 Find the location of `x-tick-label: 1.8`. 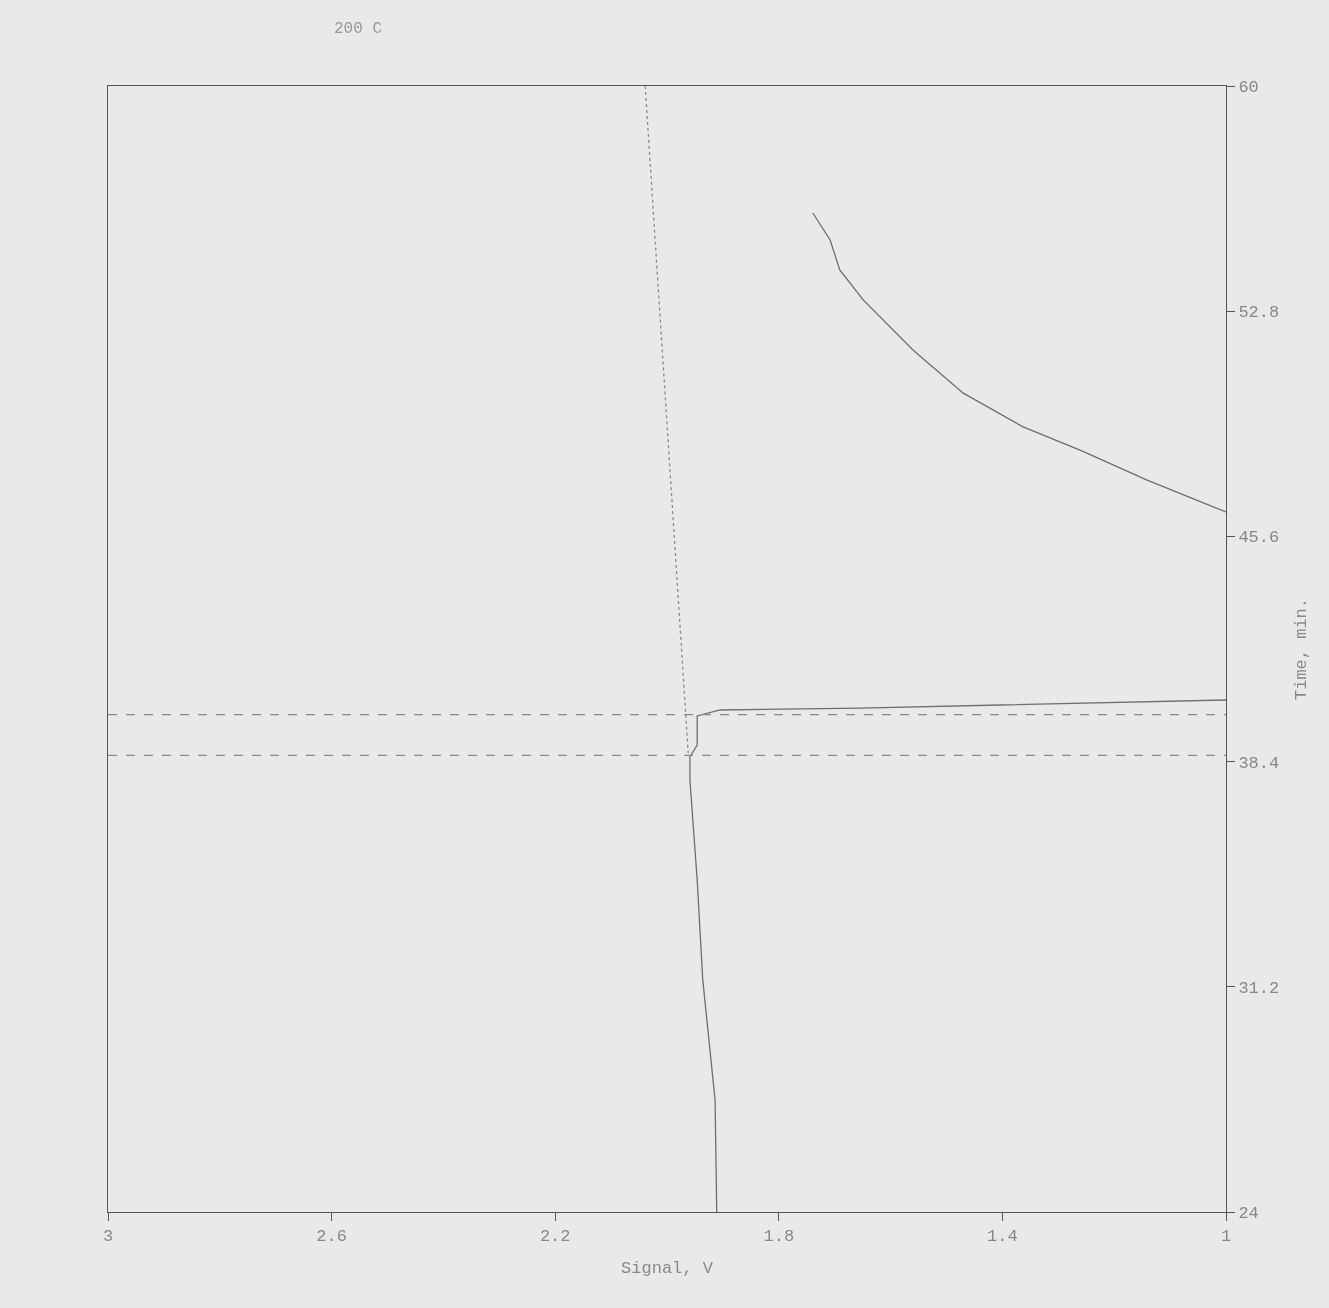

x-tick-label: 1.8 is located at coordinates (779, 1237).